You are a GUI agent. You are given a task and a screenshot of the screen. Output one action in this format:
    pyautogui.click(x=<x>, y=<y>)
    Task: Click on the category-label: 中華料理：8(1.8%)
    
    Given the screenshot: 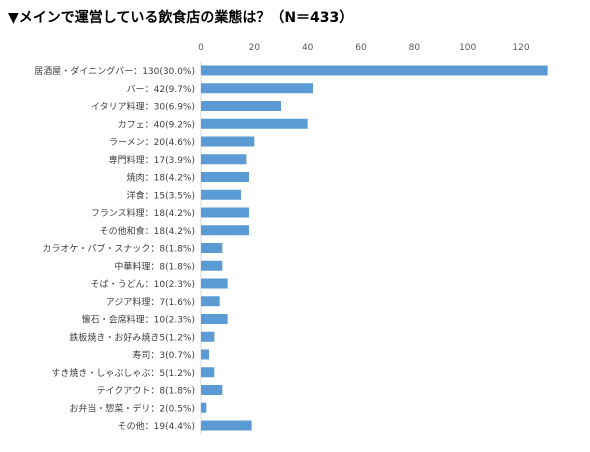 What is the action you would take?
    pyautogui.click(x=154, y=266)
    